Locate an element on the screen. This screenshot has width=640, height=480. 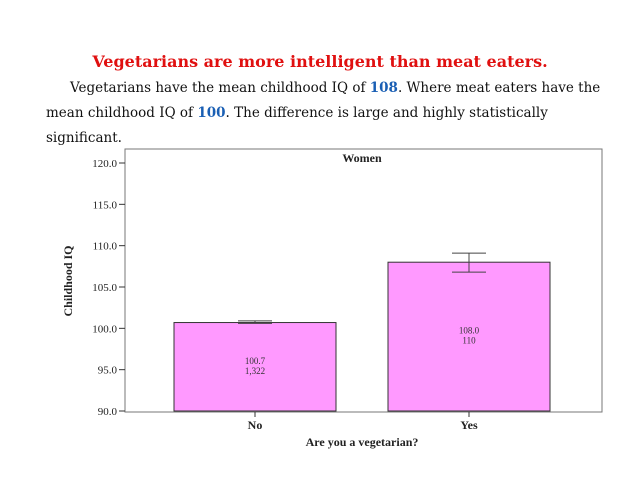
y-tick-label: 120.0 is located at coordinates (104, 164).